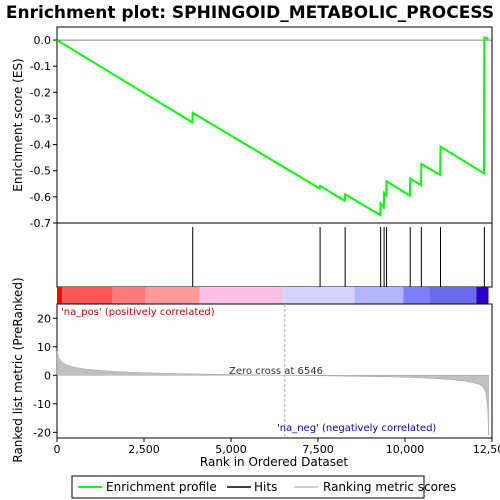 This screenshot has height=500, width=500. What do you see at coordinates (138, 312) in the screenshot?
I see `positive-correlation-label: 'na_pos' (positively correlated)` at bounding box center [138, 312].